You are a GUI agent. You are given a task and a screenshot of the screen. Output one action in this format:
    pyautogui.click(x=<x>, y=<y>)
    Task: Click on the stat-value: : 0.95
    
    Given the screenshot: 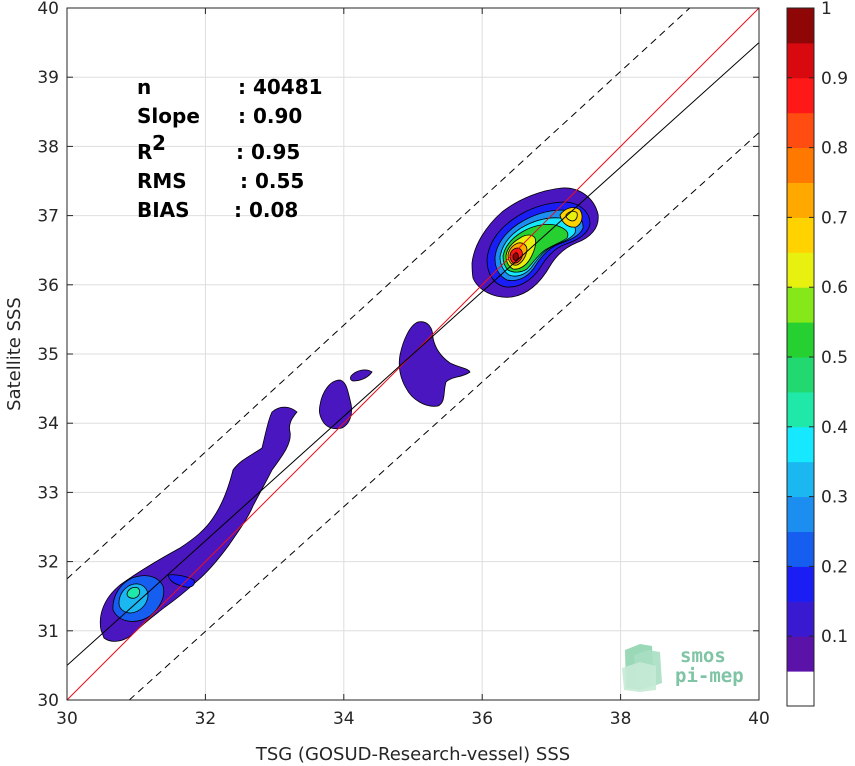 What is the action you would take?
    pyautogui.click(x=268, y=152)
    